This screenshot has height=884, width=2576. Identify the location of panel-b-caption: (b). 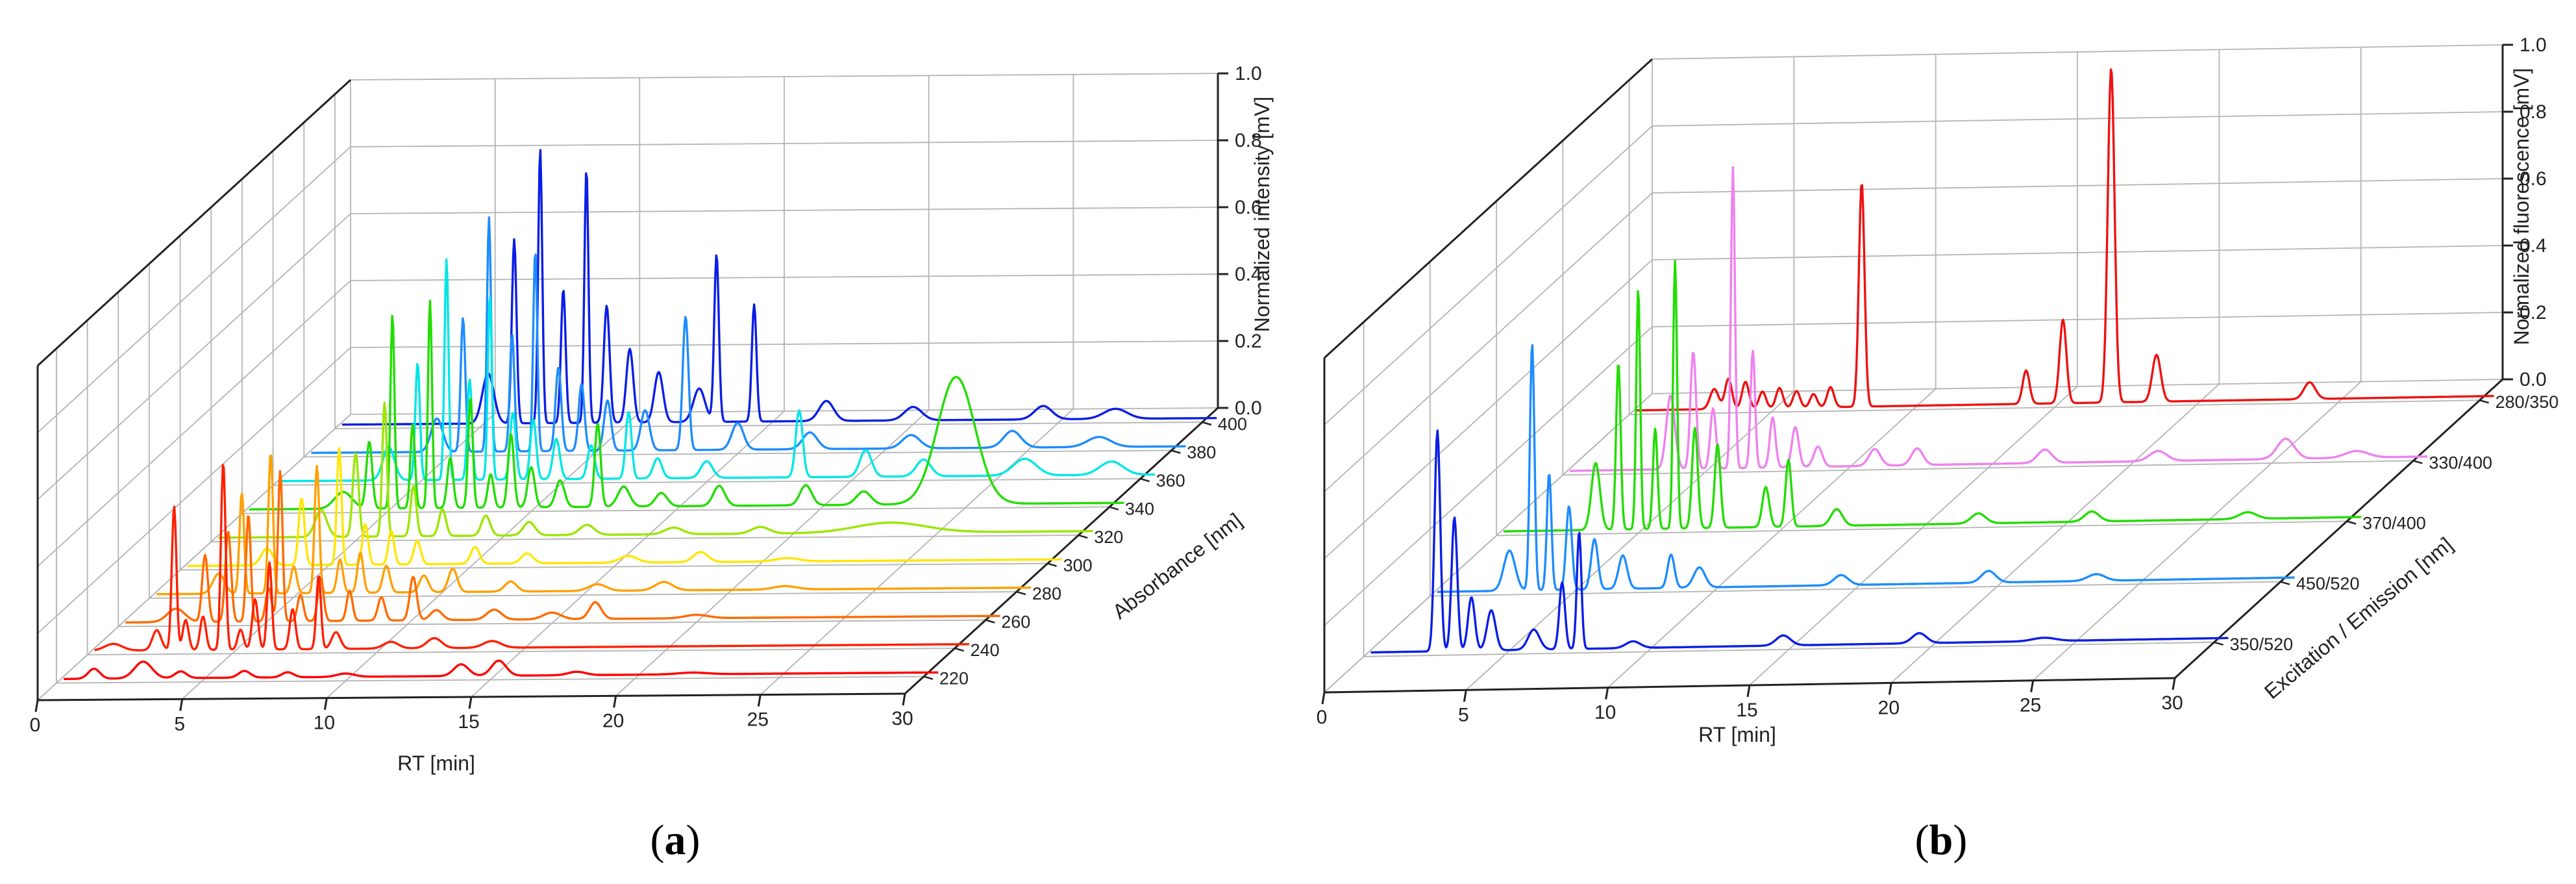
(1941, 840).